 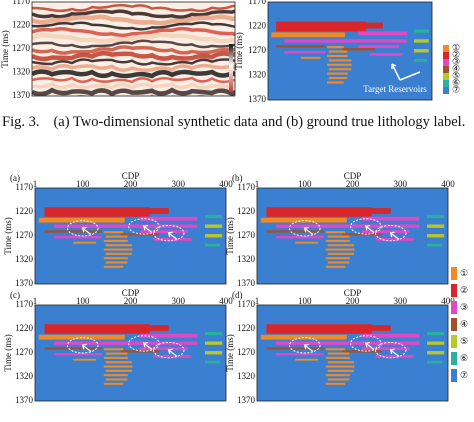 What do you see at coordinates (168, 233) in the screenshot?
I see `reservoir-outline` at bounding box center [168, 233].